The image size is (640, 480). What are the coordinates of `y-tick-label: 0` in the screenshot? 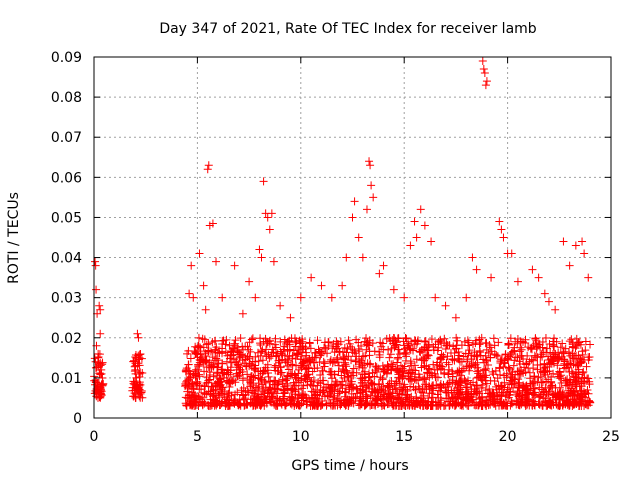 It's located at (77, 419).